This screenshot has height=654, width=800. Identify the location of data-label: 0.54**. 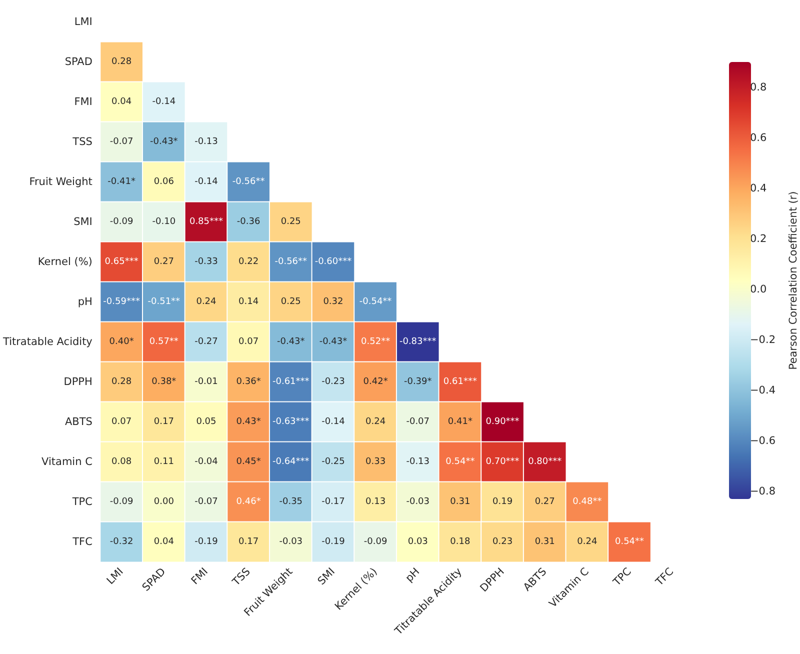
(629, 542).